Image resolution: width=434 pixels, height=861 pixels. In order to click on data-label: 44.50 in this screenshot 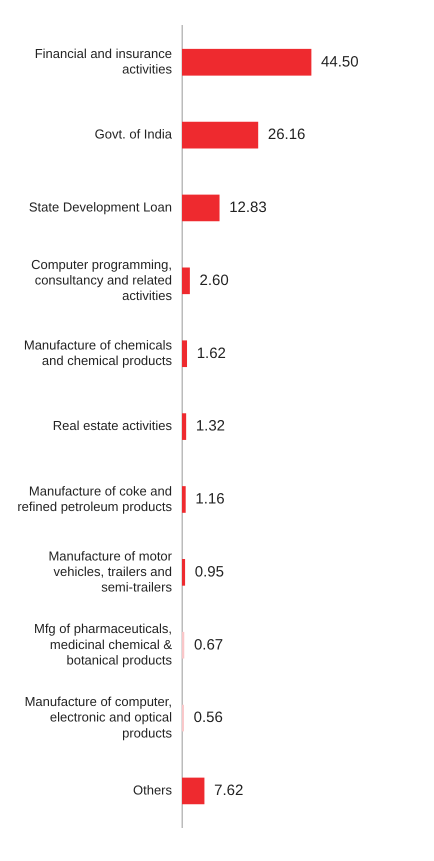, I will do `click(340, 61)`.